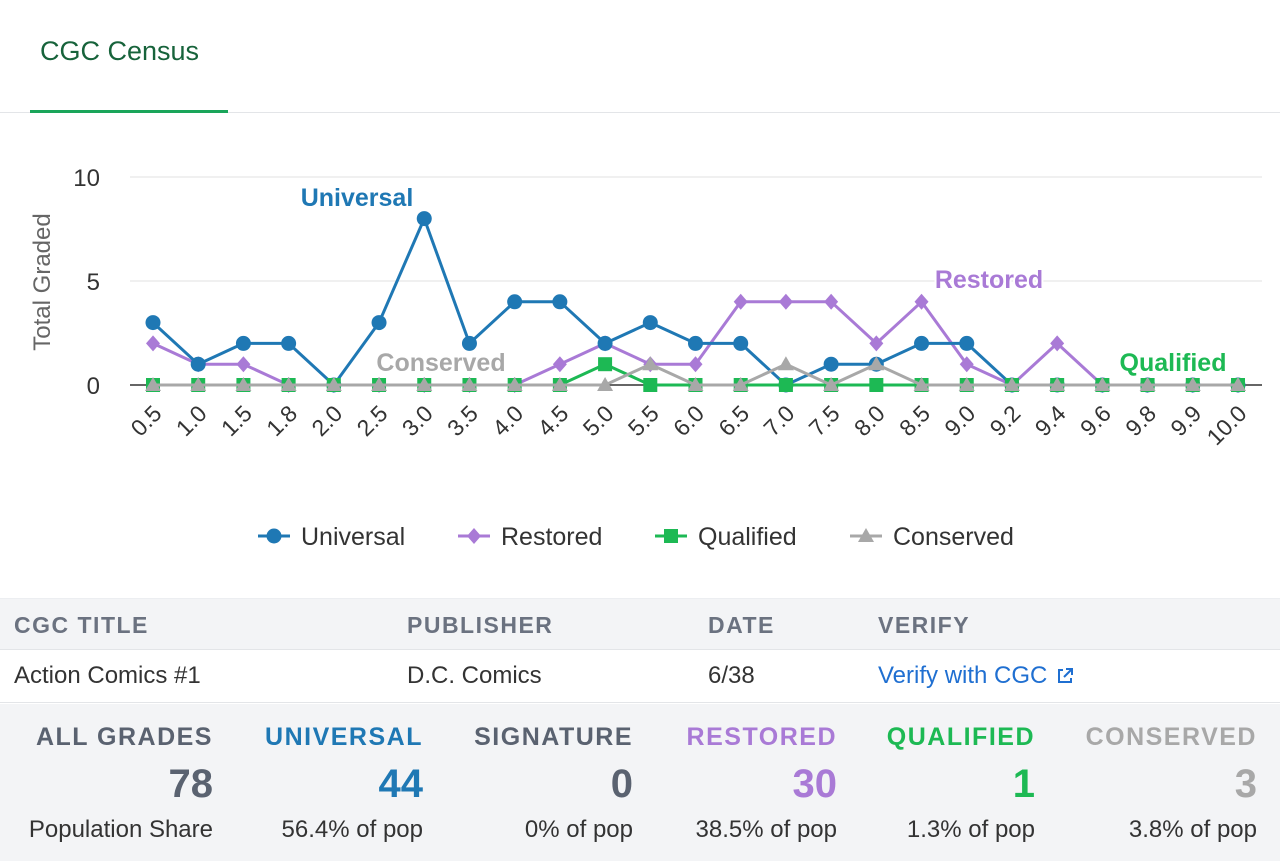  I want to click on legend-item-universal: Universal, so click(331, 537).